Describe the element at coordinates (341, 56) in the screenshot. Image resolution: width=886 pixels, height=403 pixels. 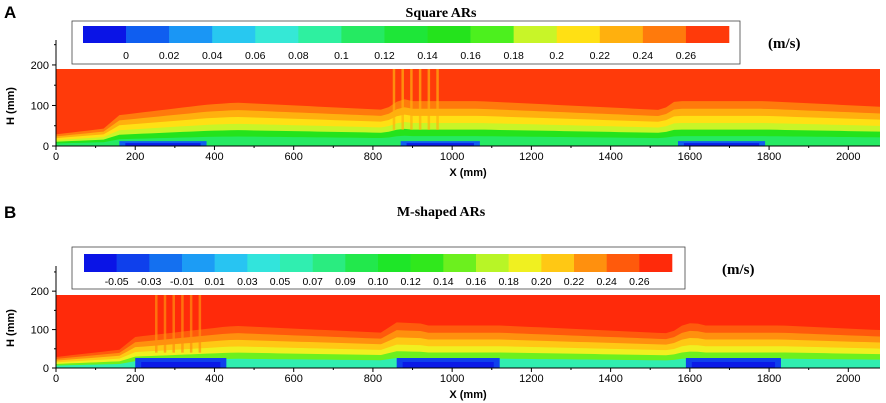
I see `colorbar-tick-label: 0.1` at that location.